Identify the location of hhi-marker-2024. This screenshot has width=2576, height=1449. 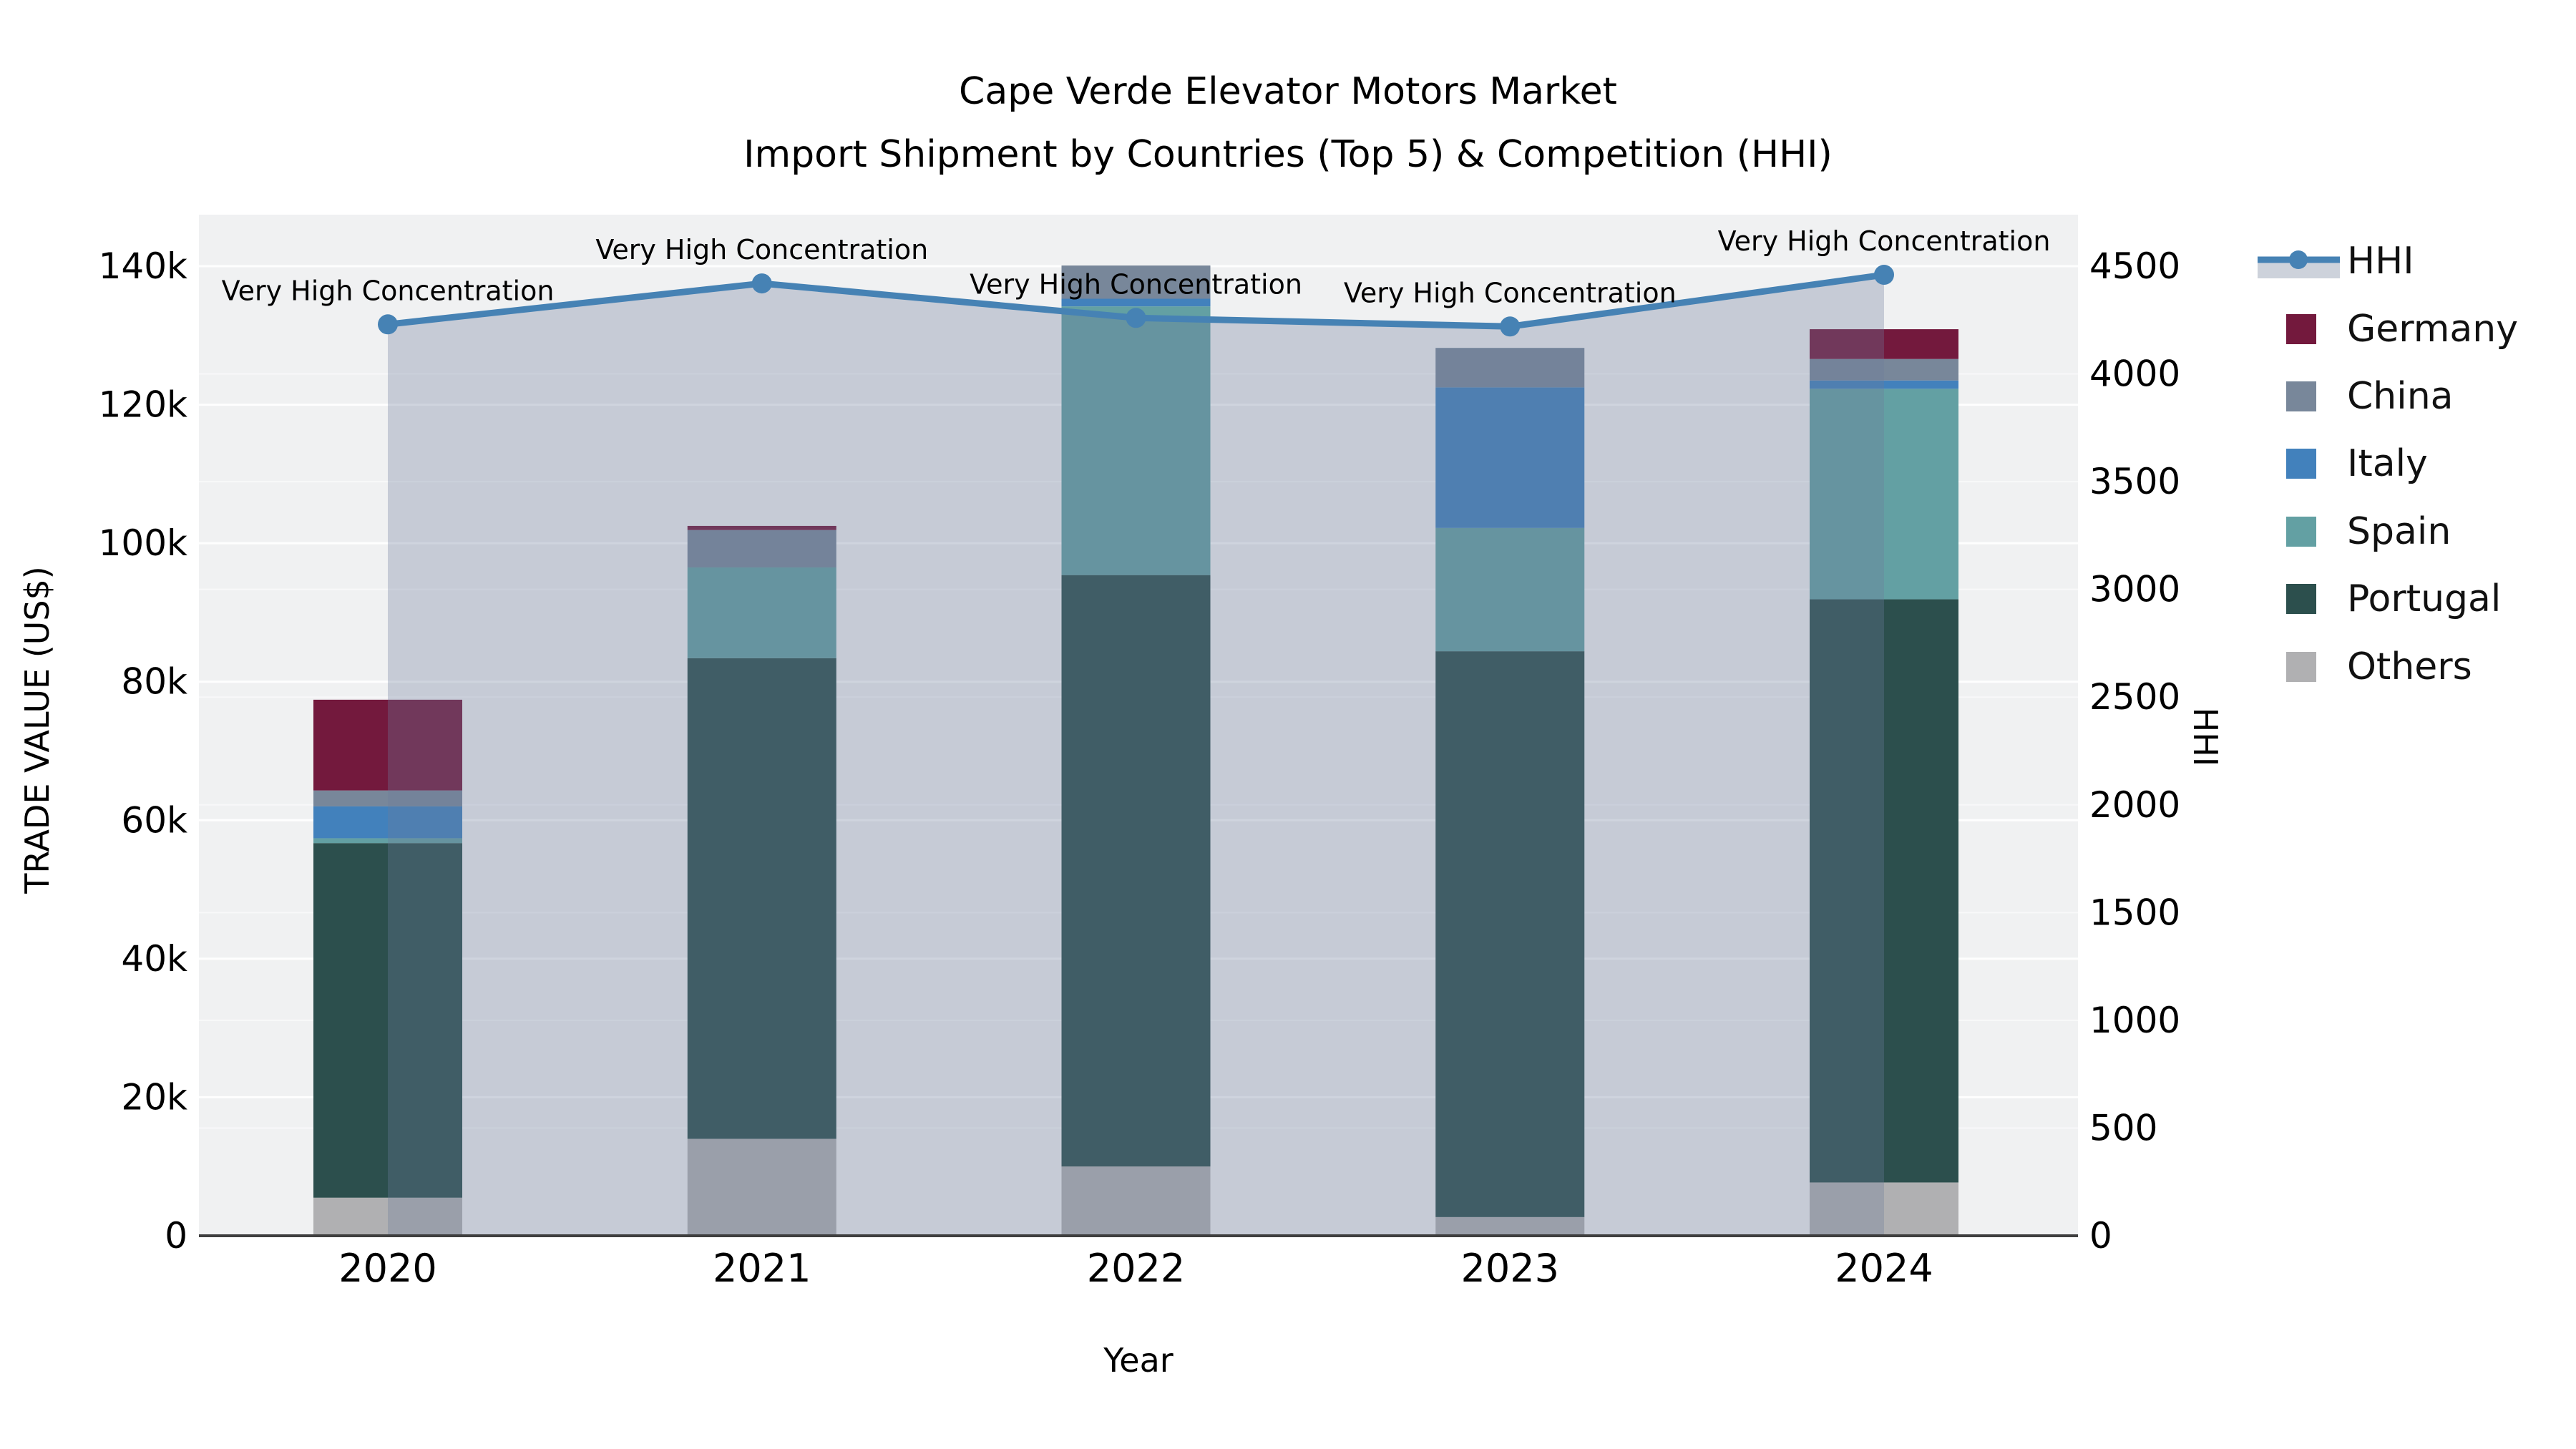
(1884, 275).